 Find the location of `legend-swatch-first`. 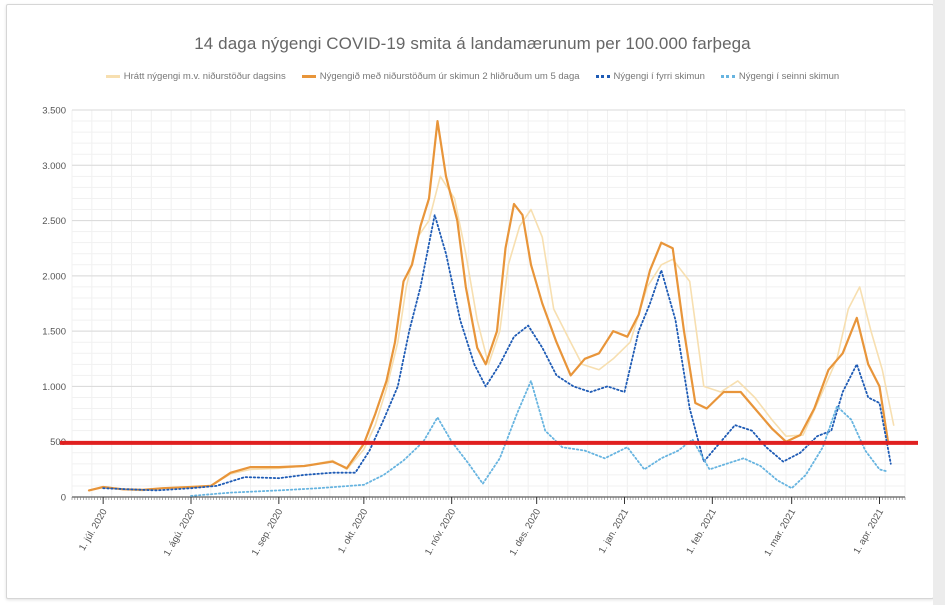

legend-swatch-first is located at coordinates (602, 76).